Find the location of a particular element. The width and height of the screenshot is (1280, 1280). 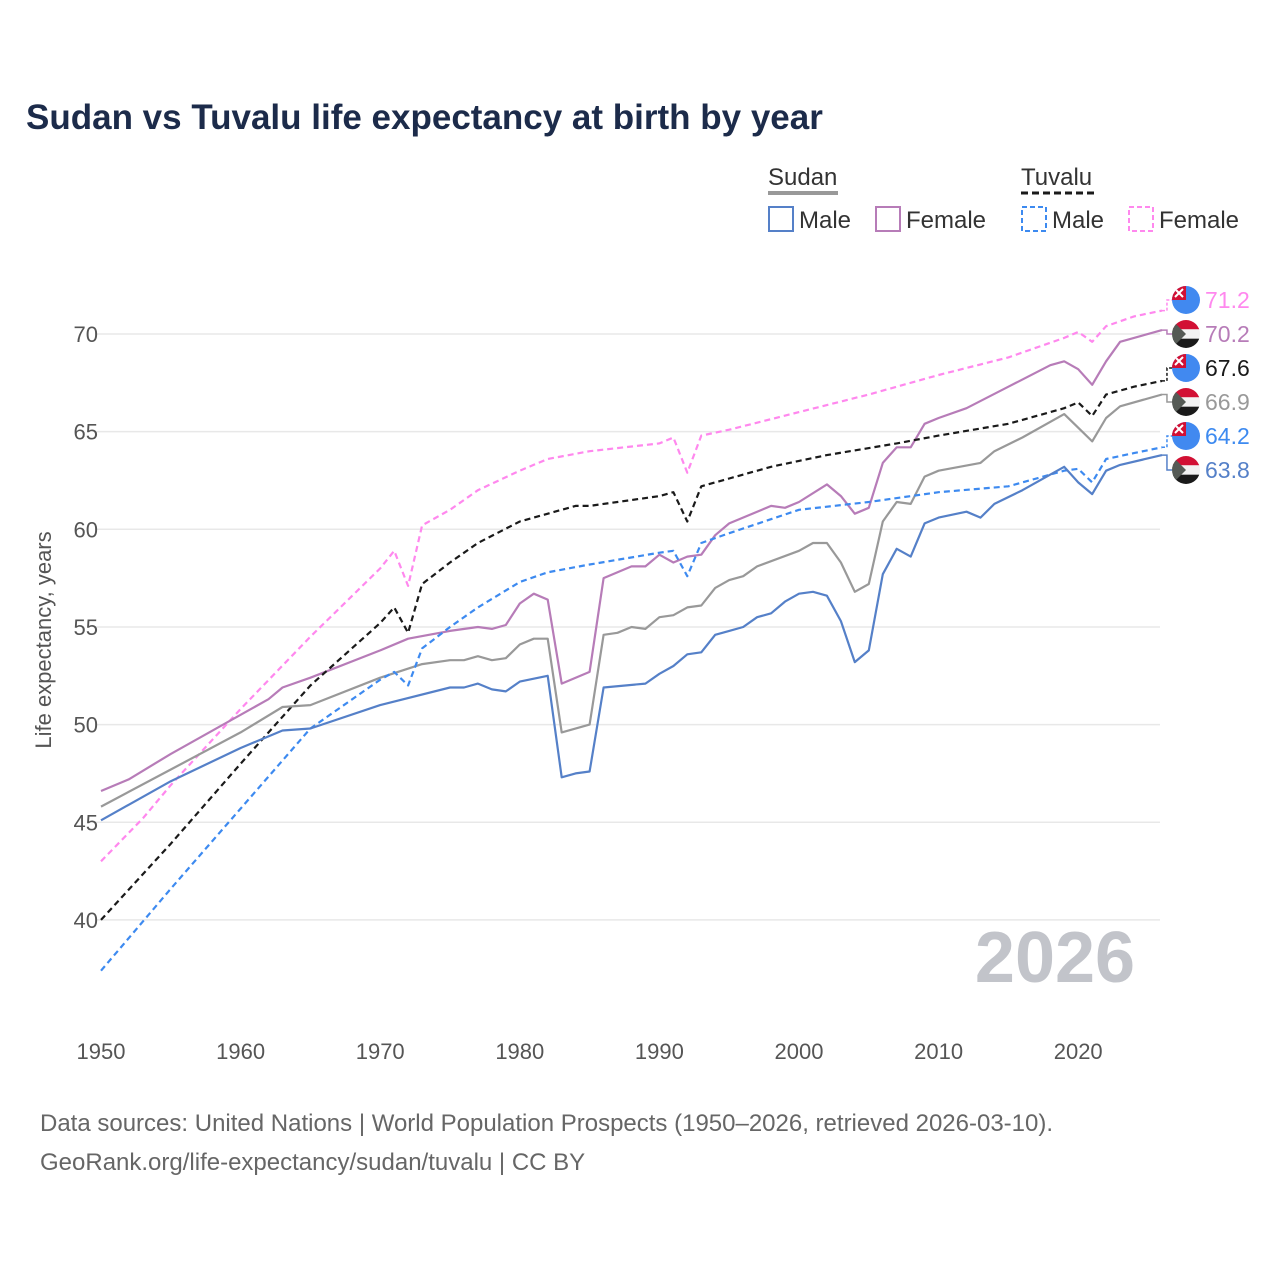

x-tick-label: 1980 is located at coordinates (519, 1051).